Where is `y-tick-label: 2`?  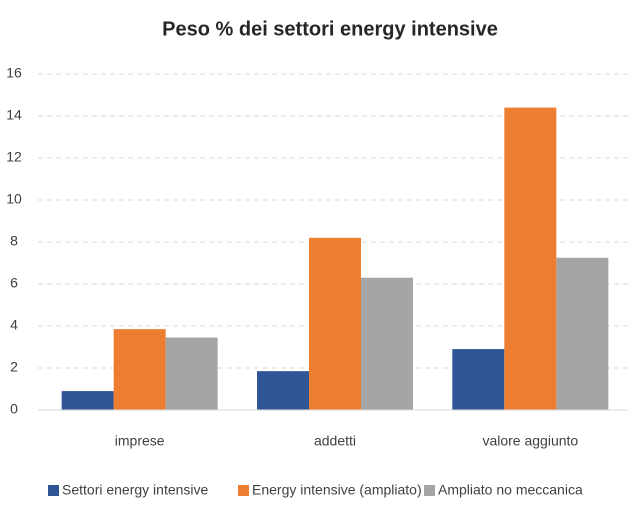 y-tick-label: 2 is located at coordinates (14, 367).